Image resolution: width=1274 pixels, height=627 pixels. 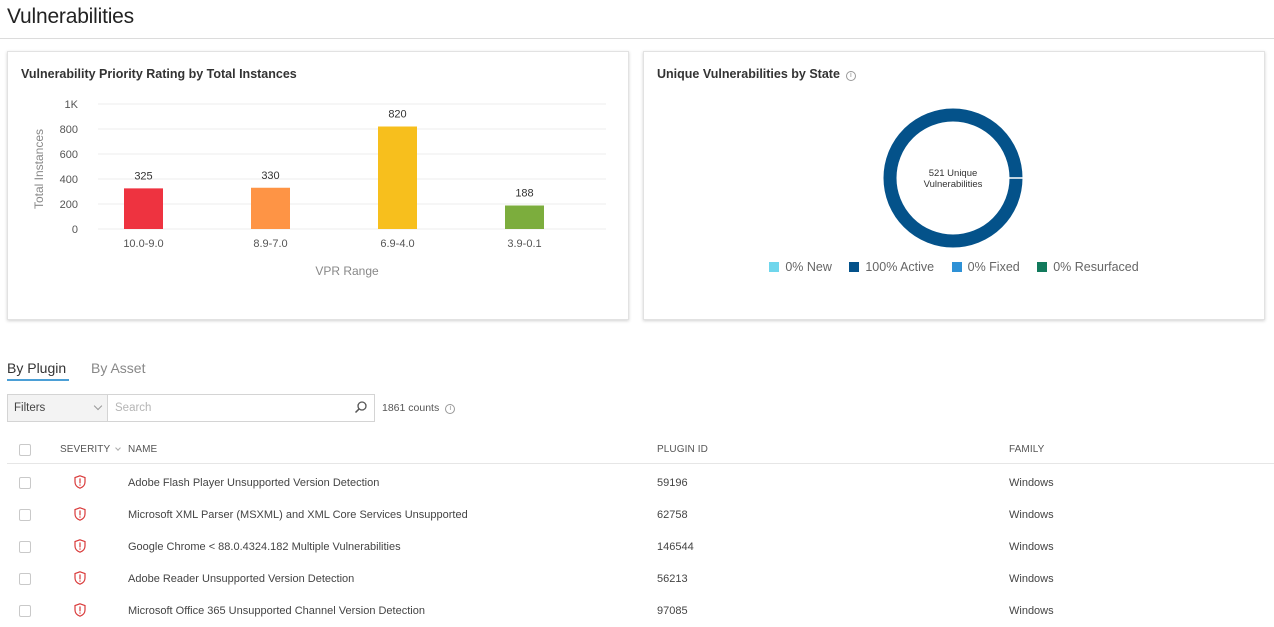 I want to click on search-icon, so click(x=361, y=407).